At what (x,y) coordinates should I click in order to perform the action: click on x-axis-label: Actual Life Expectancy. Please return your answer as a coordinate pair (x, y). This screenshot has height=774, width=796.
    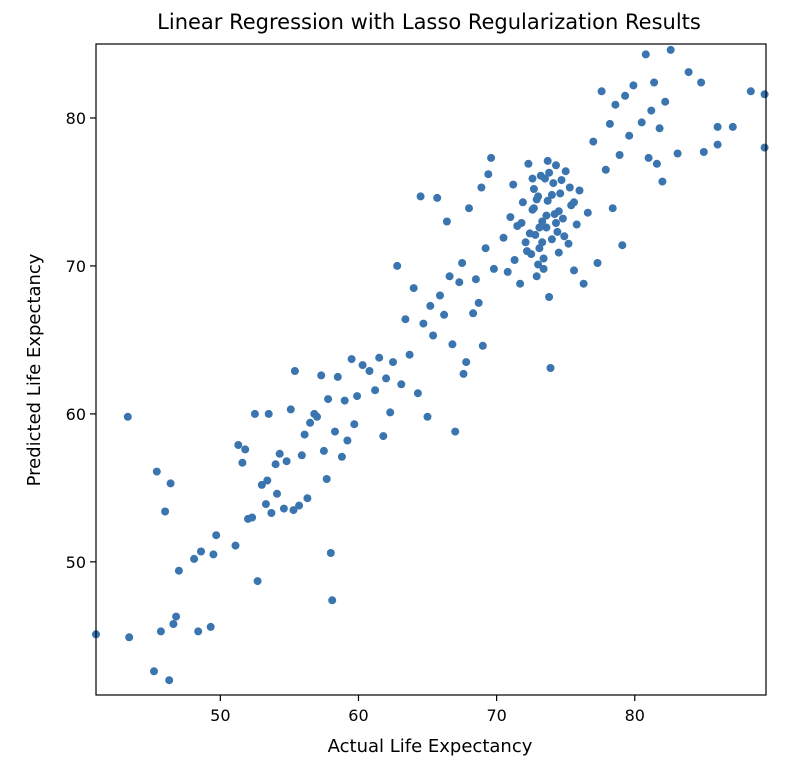
    Looking at the image, I should click on (430, 746).